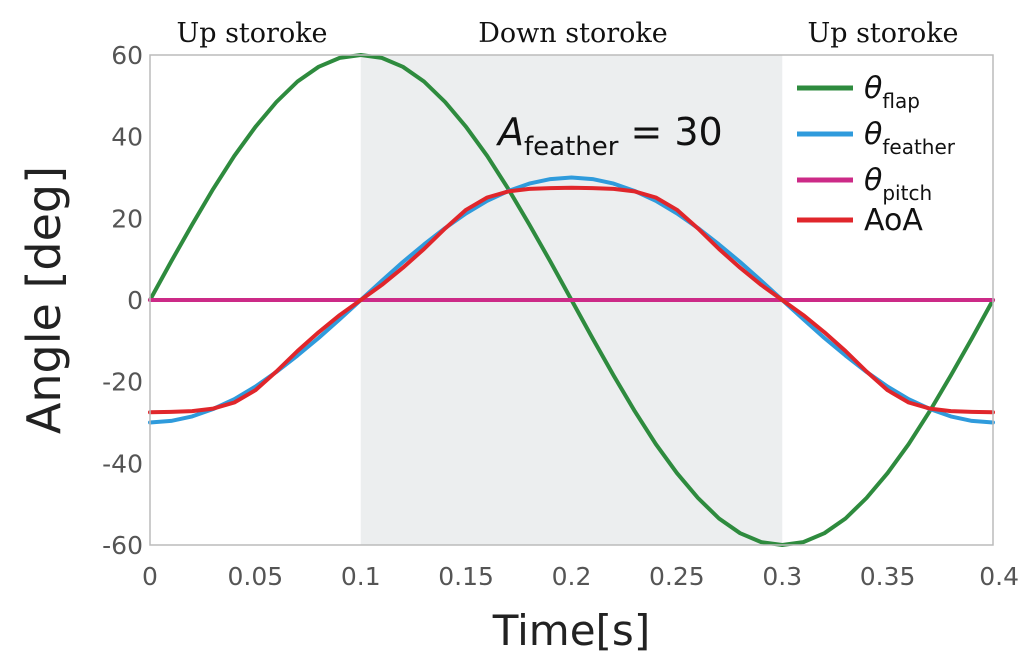 Image resolution: width=1032 pixels, height=655 pixels. Describe the element at coordinates (782, 576) in the screenshot. I see `x-tick-label: 0.3` at that location.